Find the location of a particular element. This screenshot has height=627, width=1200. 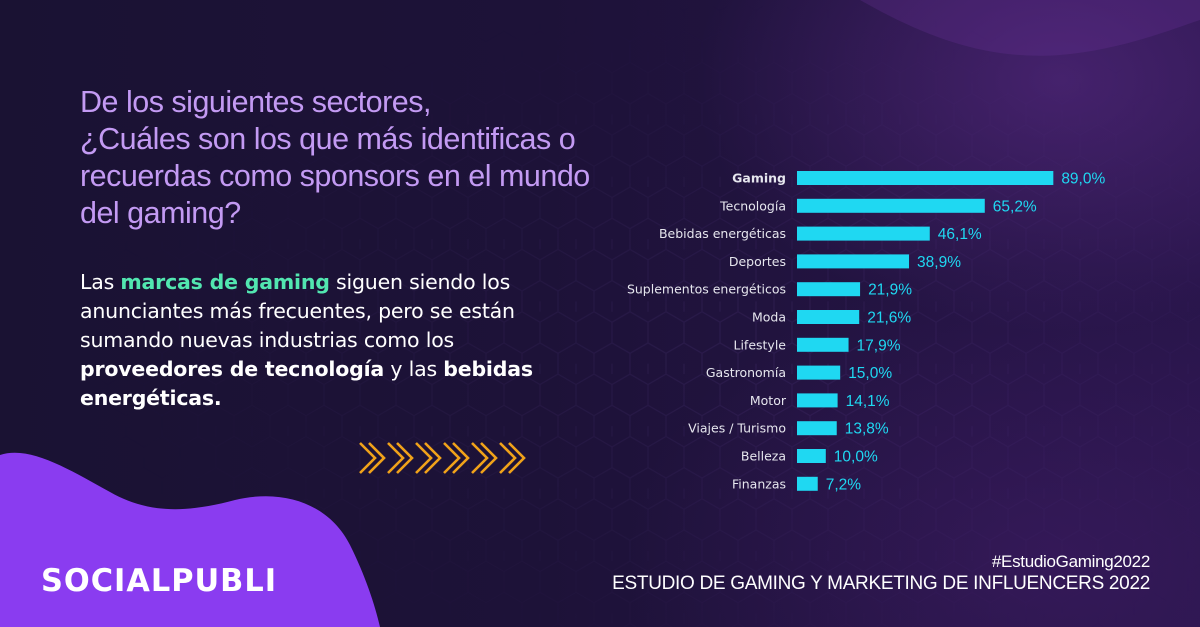

category-label: Gaming is located at coordinates (759, 178).